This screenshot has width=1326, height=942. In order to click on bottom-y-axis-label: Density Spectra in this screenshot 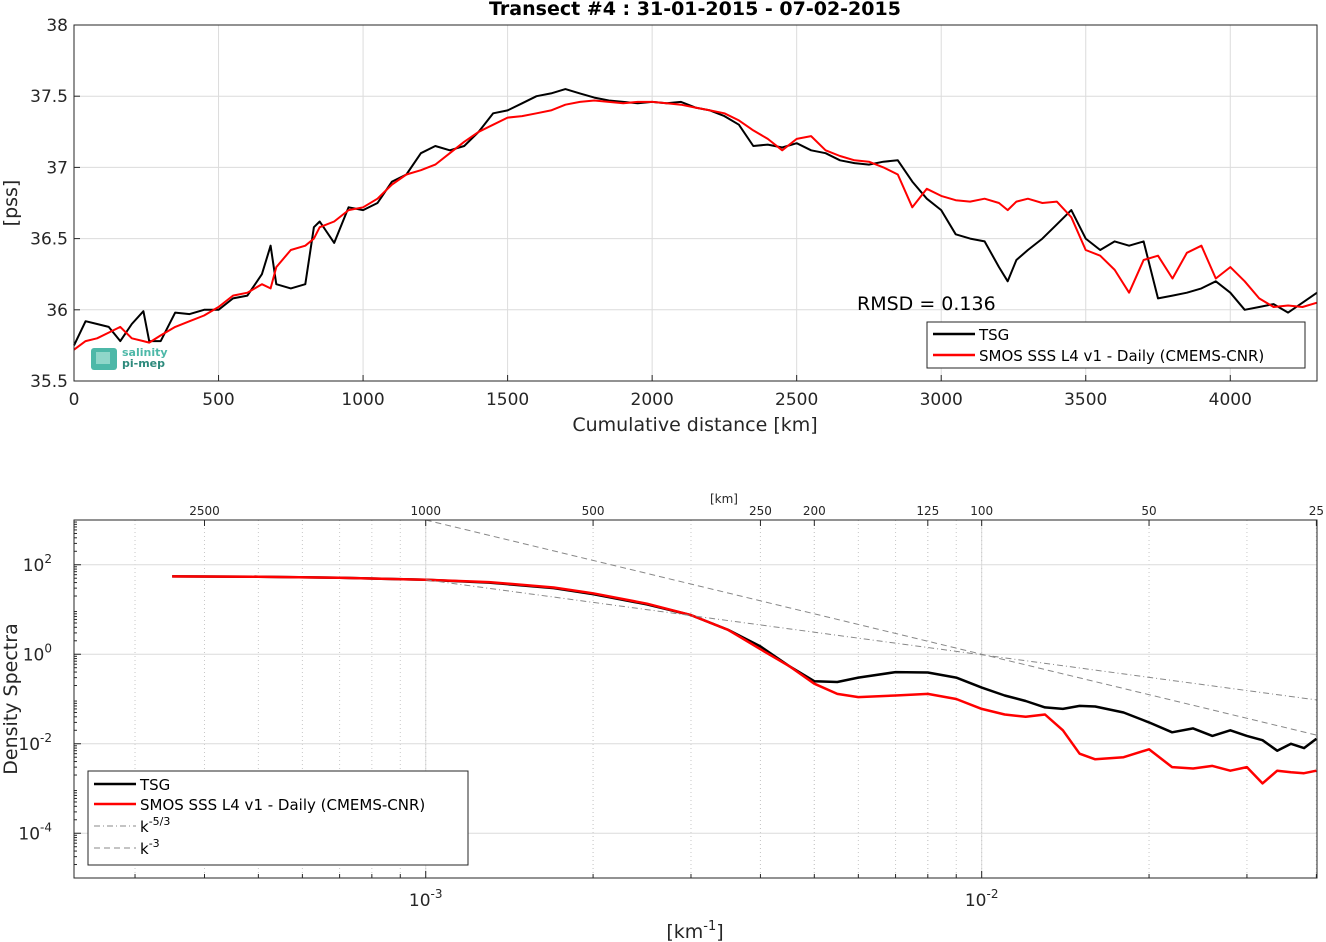, I will do `click(11, 698)`.